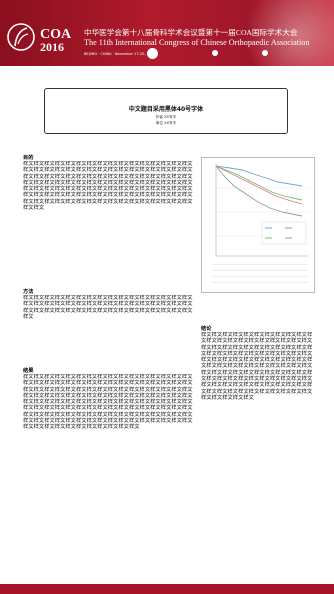  Describe the element at coordinates (28, 371) in the screenshot. I see `heading-results: 结果` at that location.